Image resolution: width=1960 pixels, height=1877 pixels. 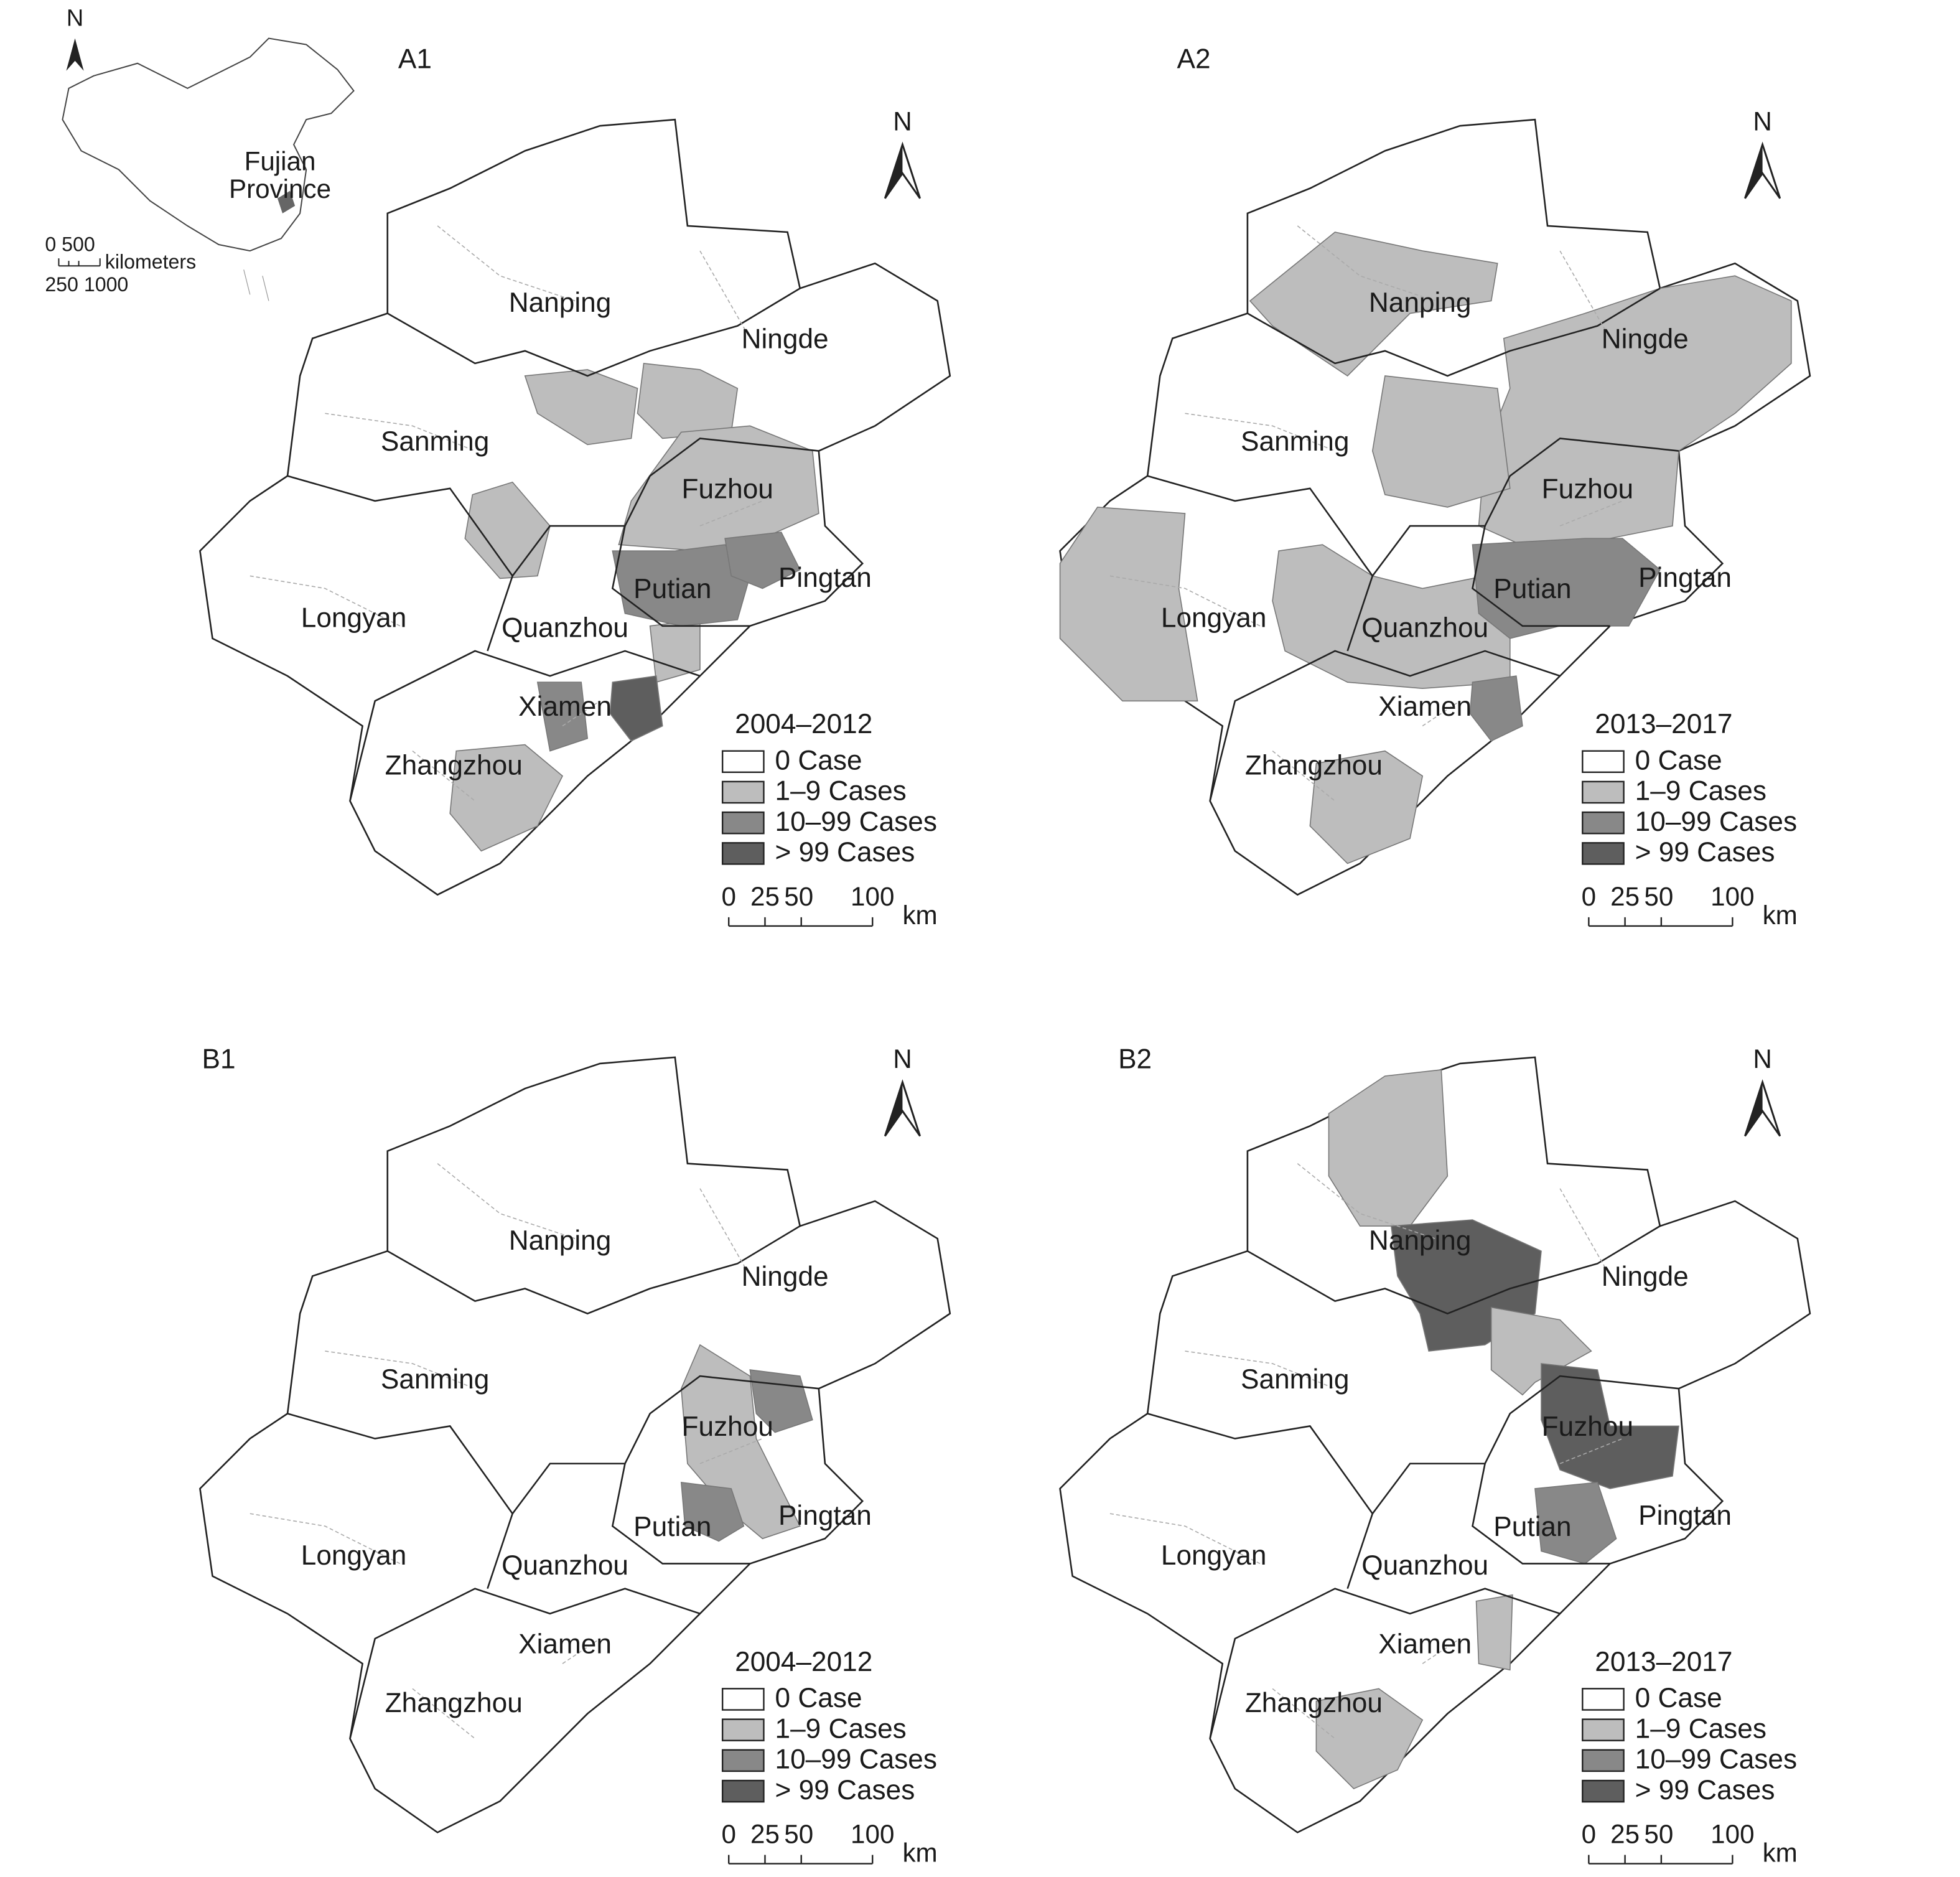 I want to click on scale-unit: kilometers, so click(x=150, y=262).